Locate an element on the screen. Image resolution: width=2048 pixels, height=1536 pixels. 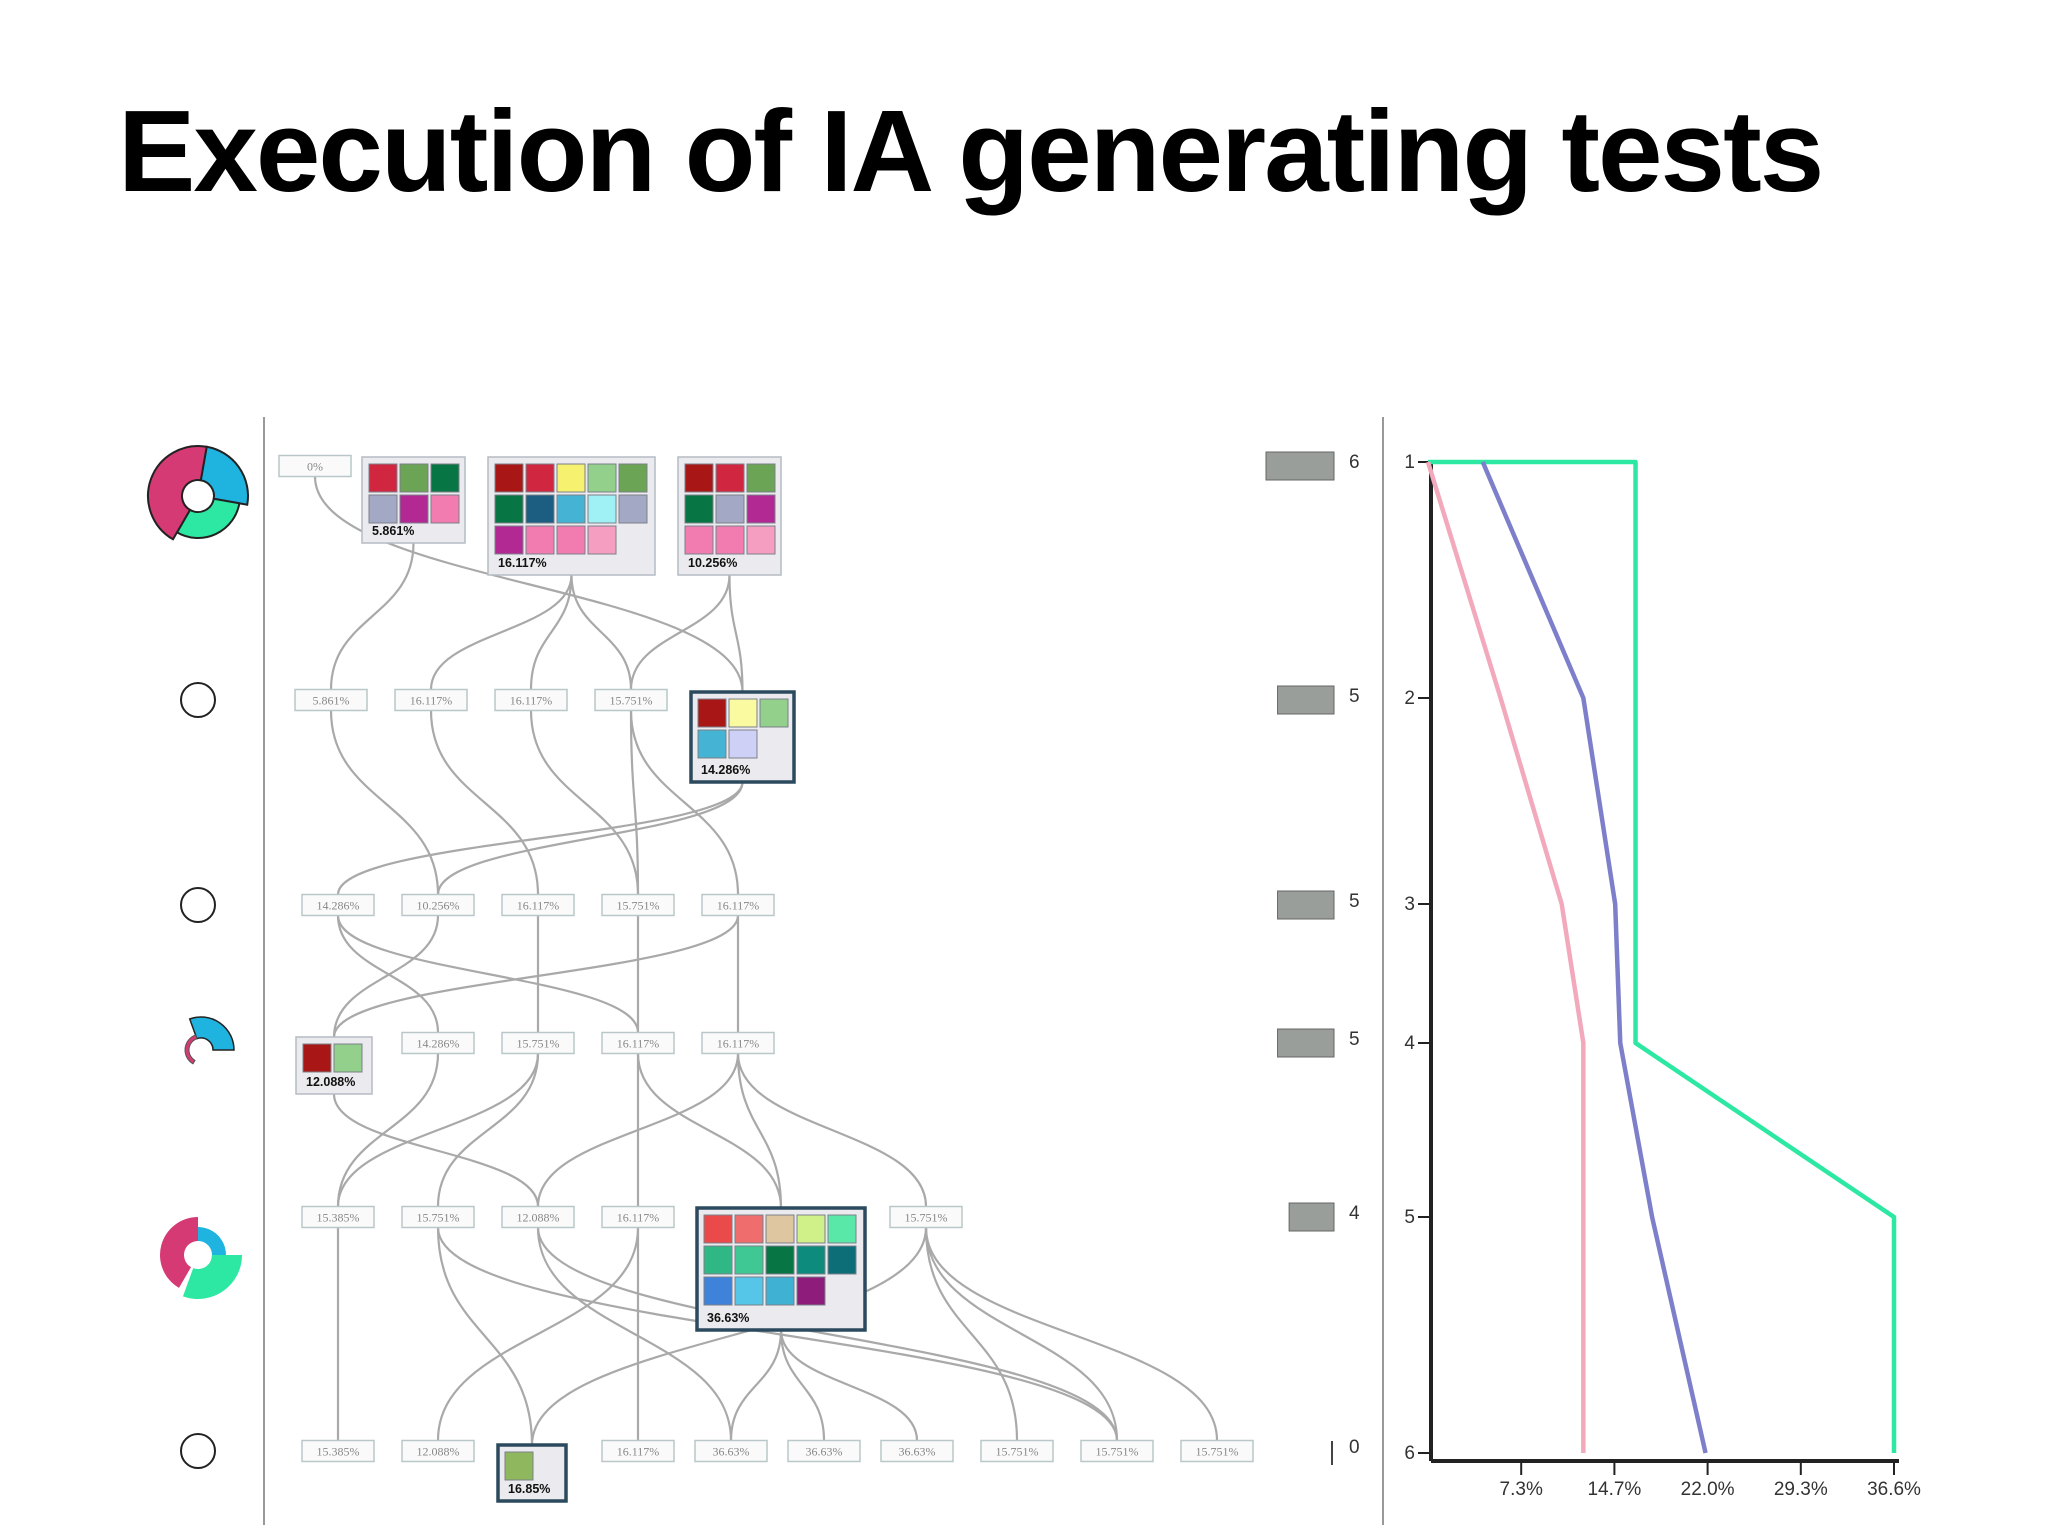
row-bar-4: 4 is located at coordinates (1324, 1217).